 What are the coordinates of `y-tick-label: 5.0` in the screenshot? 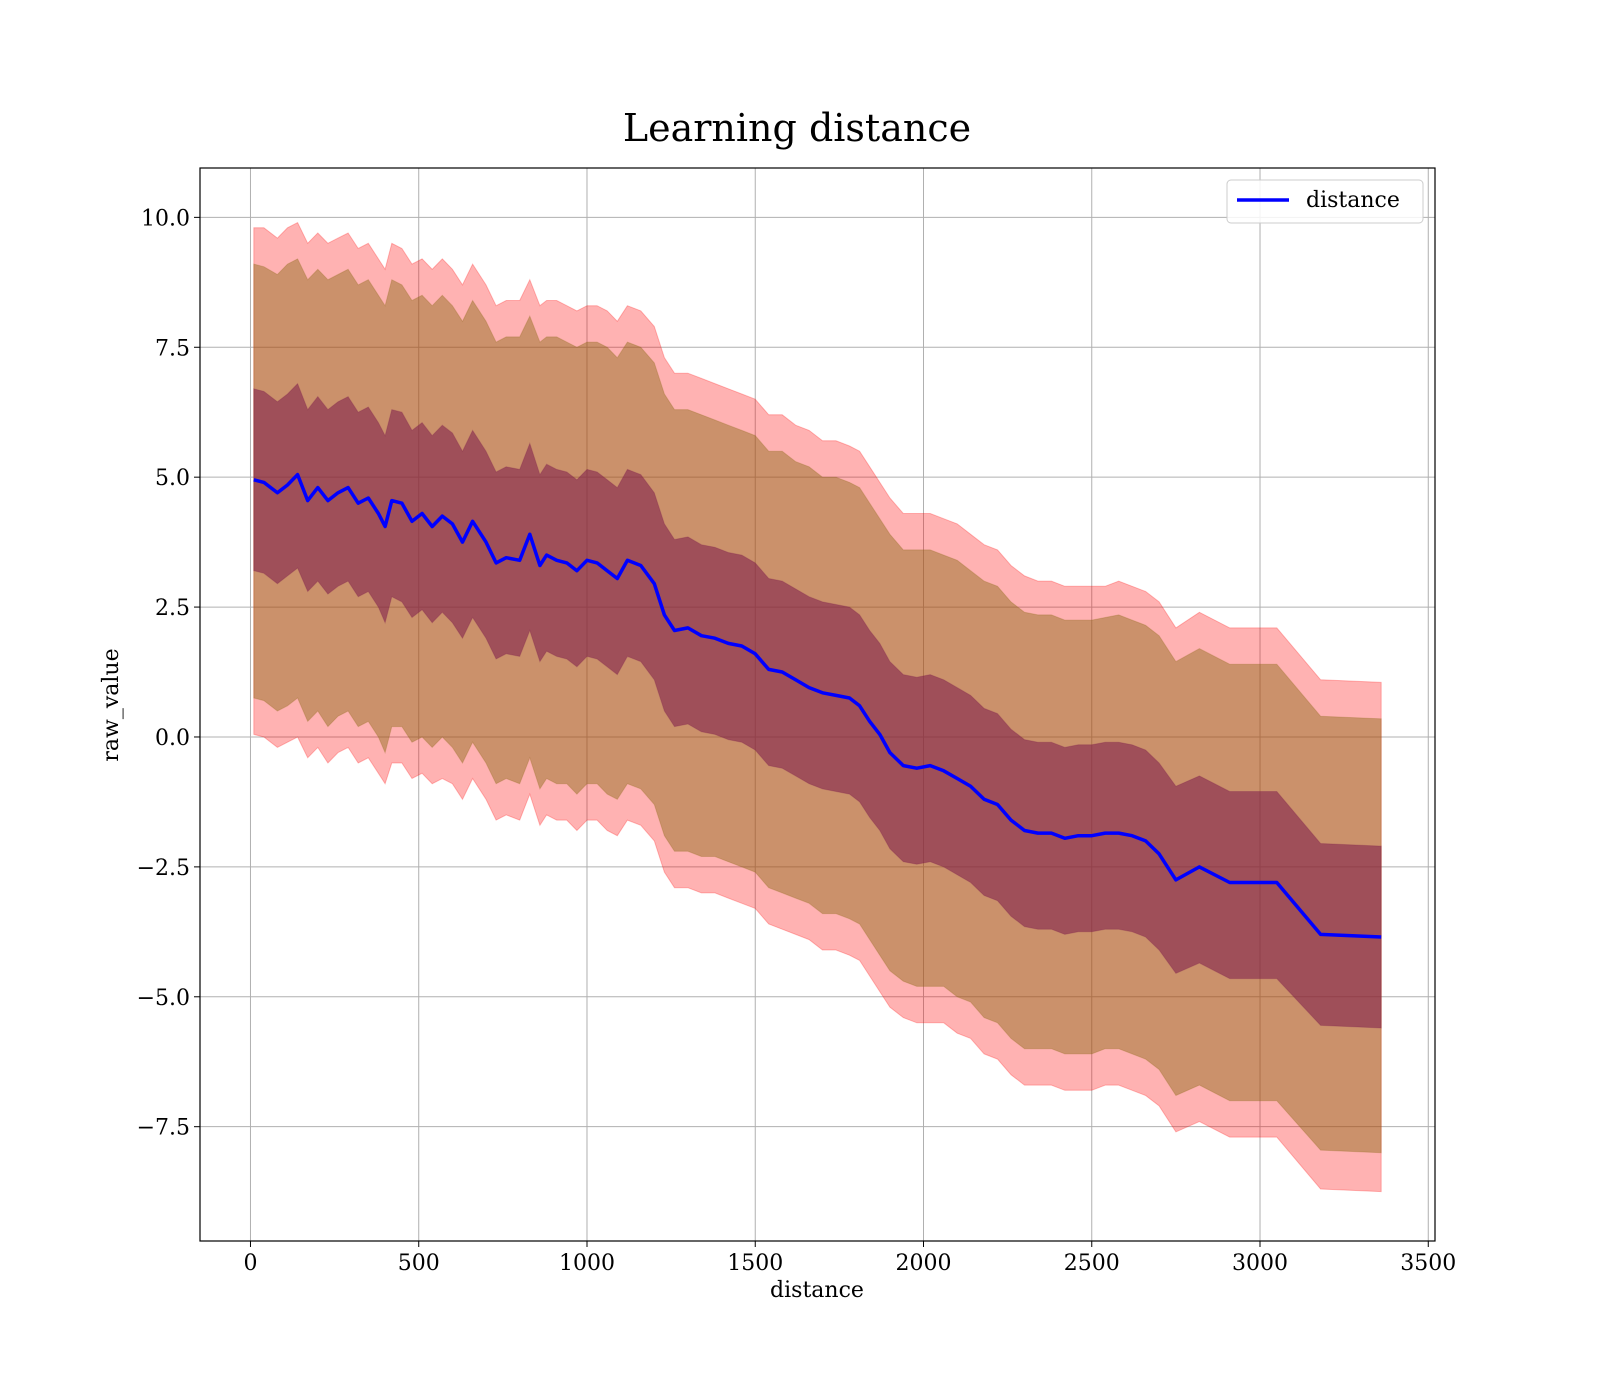 It's located at (172, 478).